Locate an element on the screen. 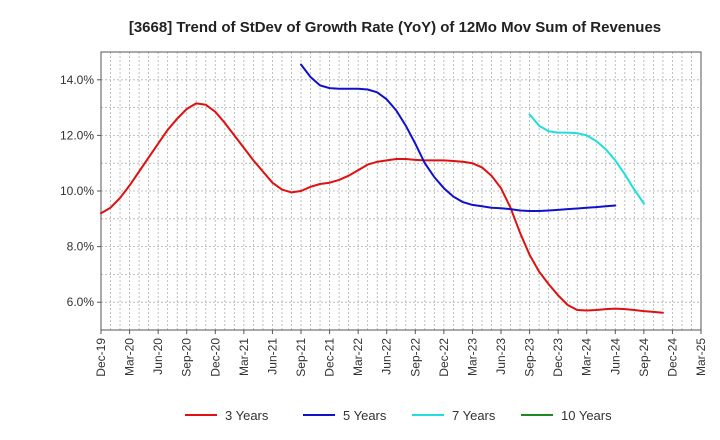  series-line-5-years is located at coordinates (458, 137).